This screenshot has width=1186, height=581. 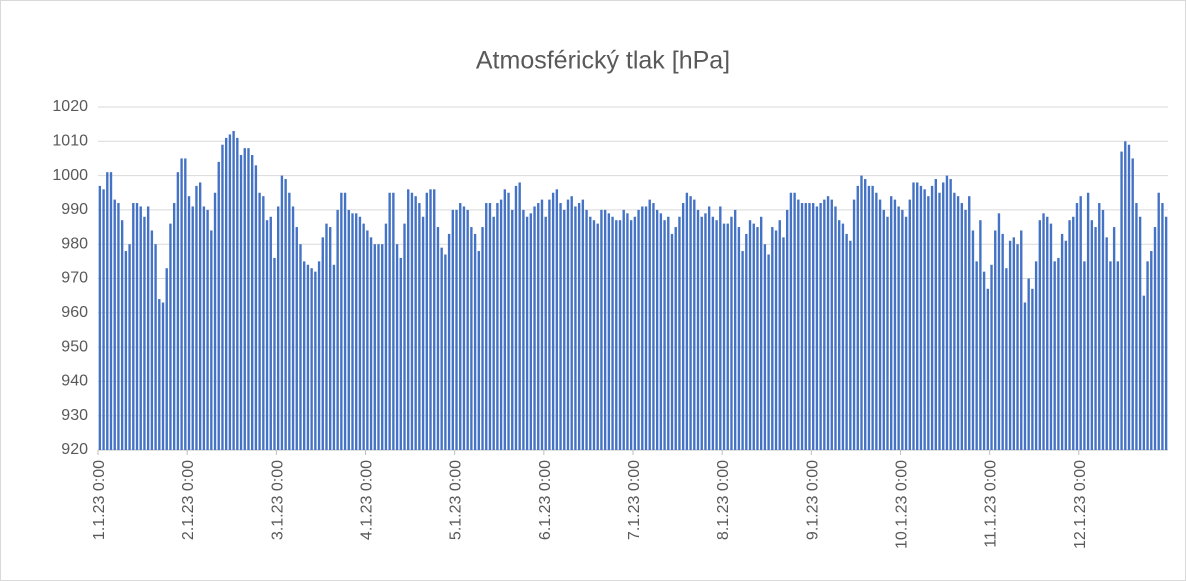 What do you see at coordinates (74, 278) in the screenshot?
I see `y-tick-label: 970` at bounding box center [74, 278].